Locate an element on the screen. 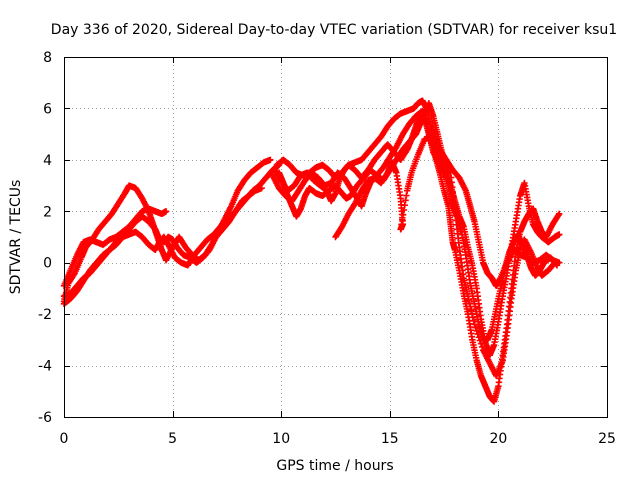 The width and height of the screenshot is (640, 480). x-tick-labels: 0 5 10 15 20 25 is located at coordinates (338, 439).